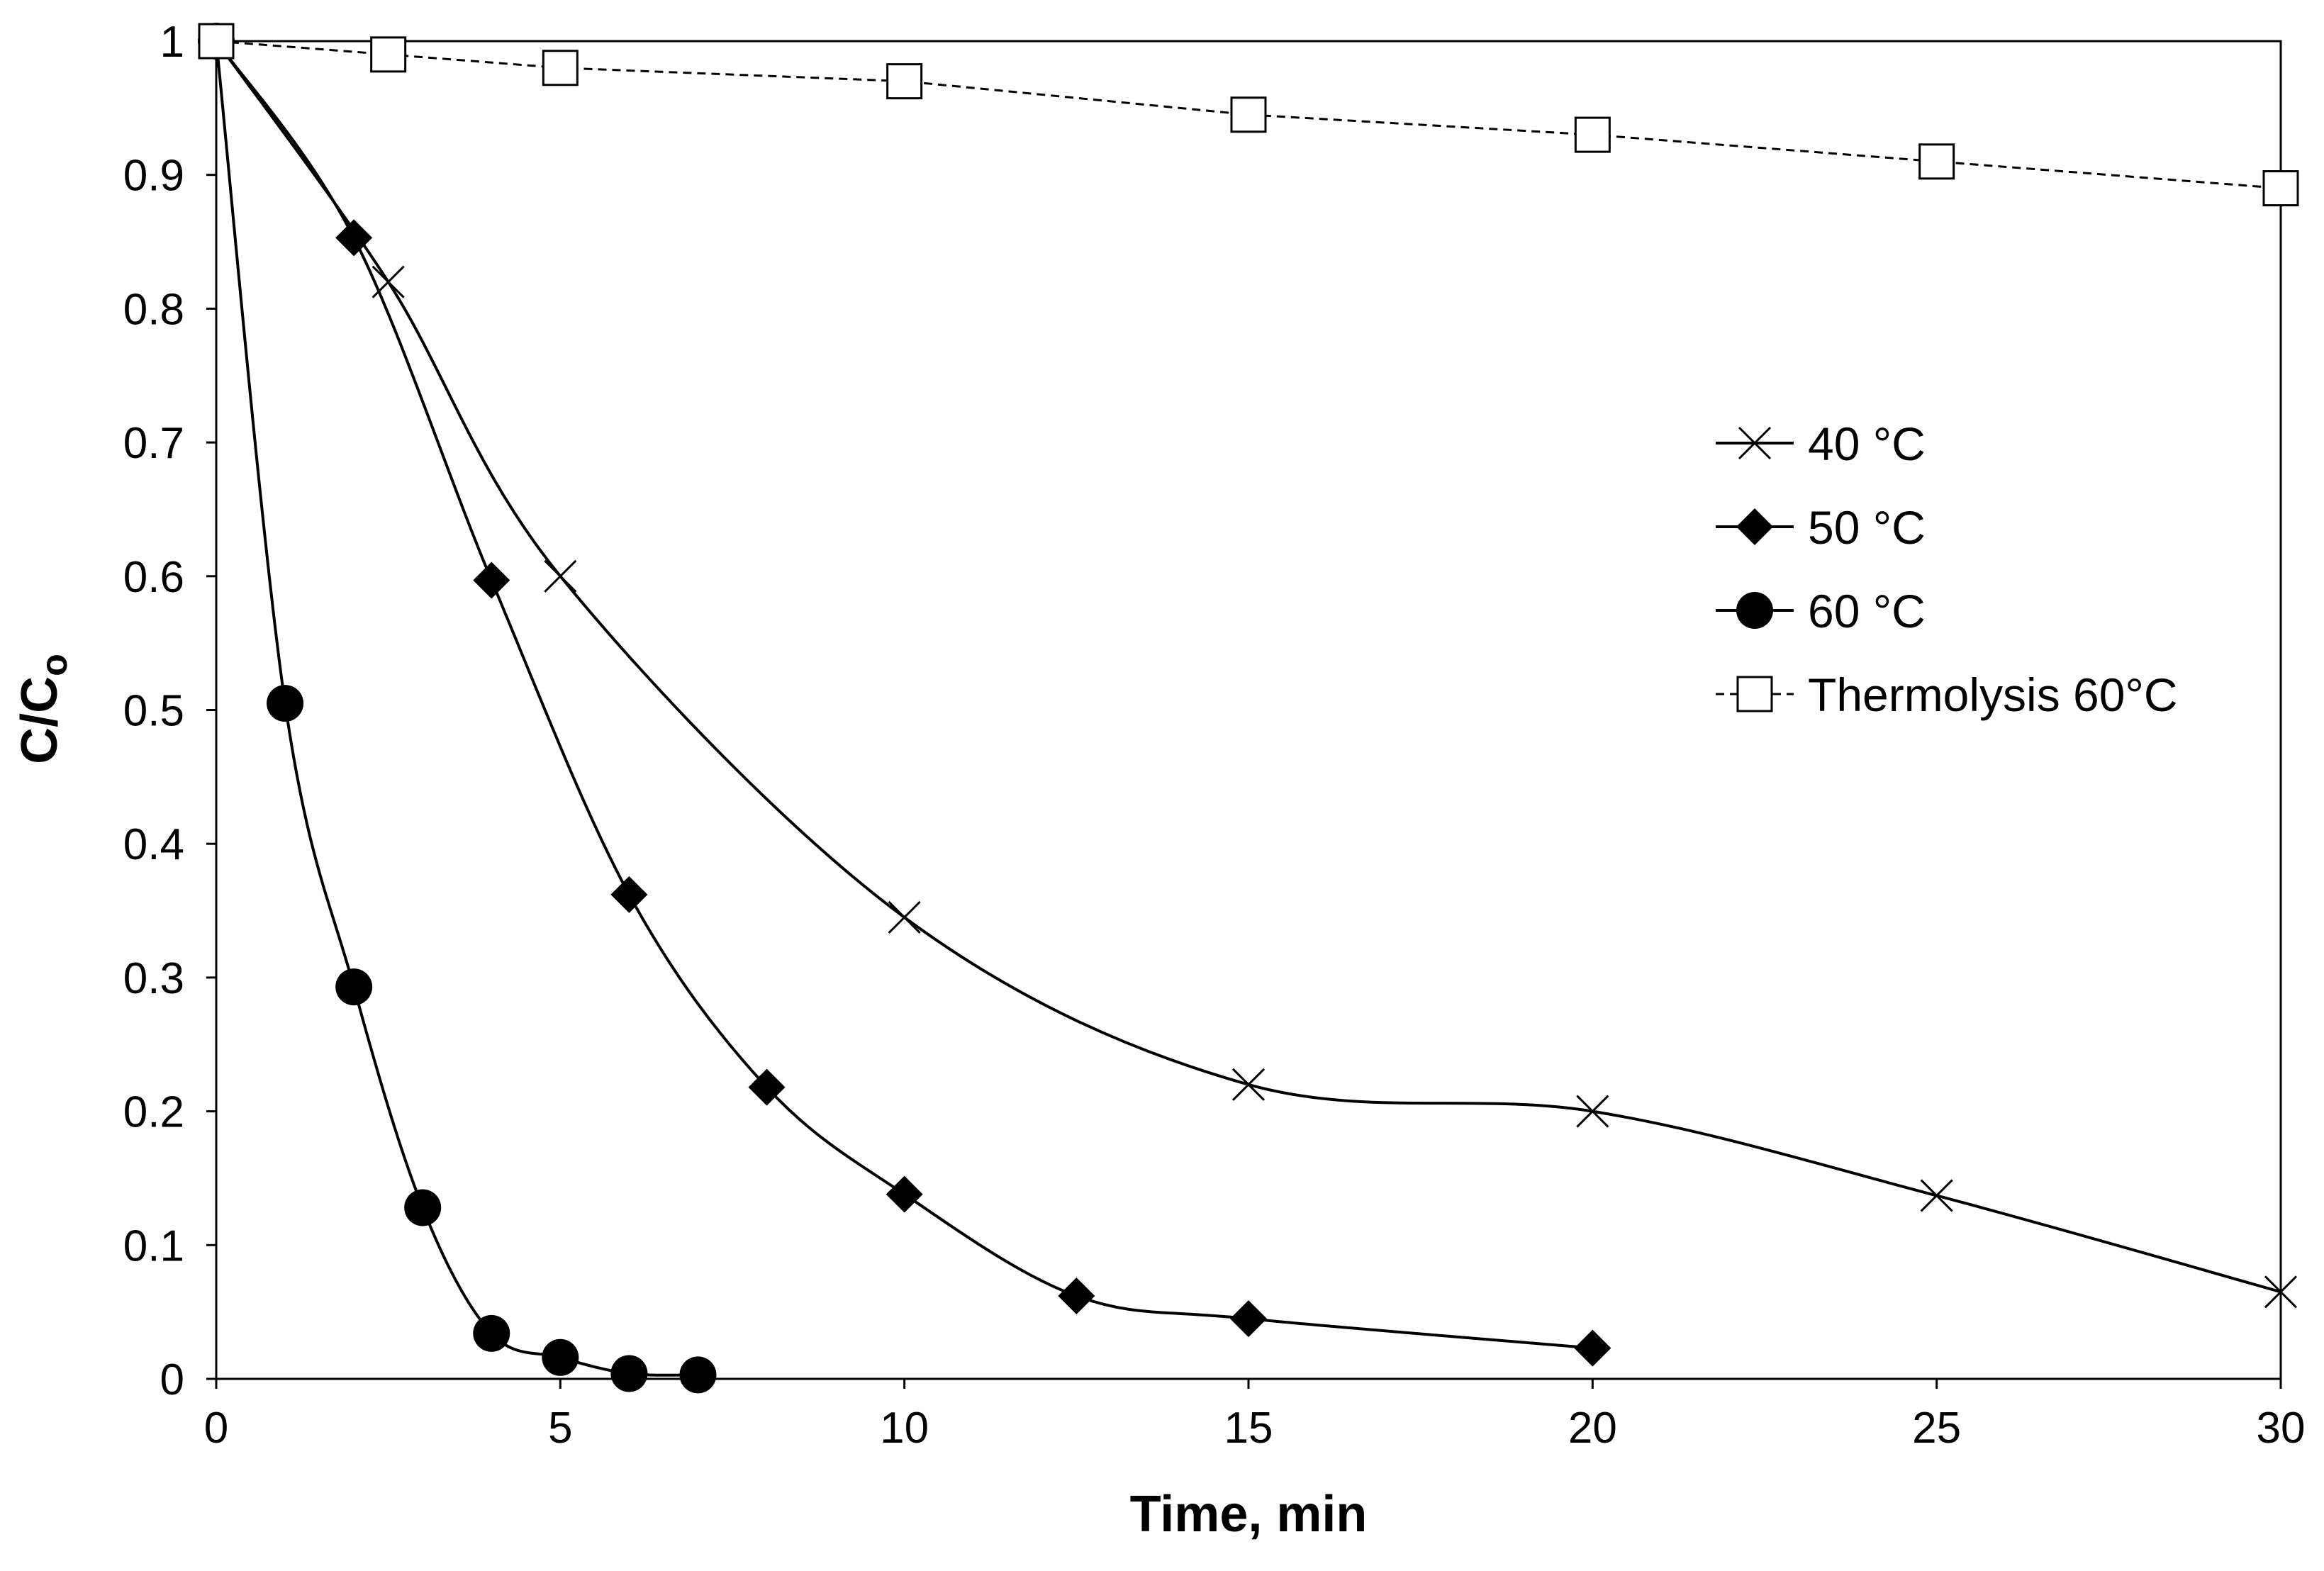  What do you see at coordinates (1593, 1428) in the screenshot?
I see `x-tick-label: 20` at bounding box center [1593, 1428].